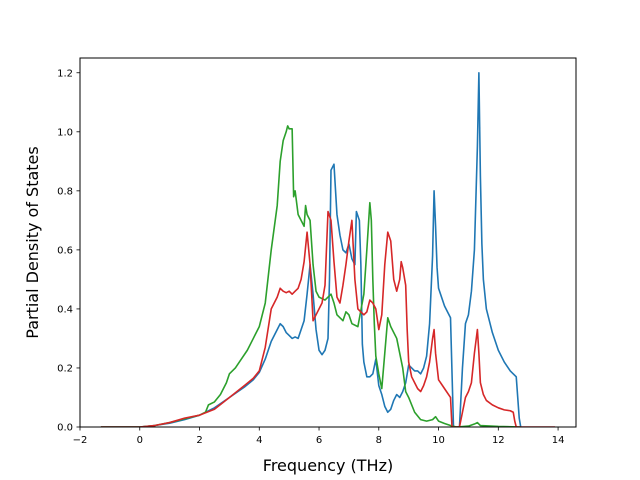 This screenshot has width=640, height=480. I want to click on y-tick-label: 0.6, so click(65, 250).